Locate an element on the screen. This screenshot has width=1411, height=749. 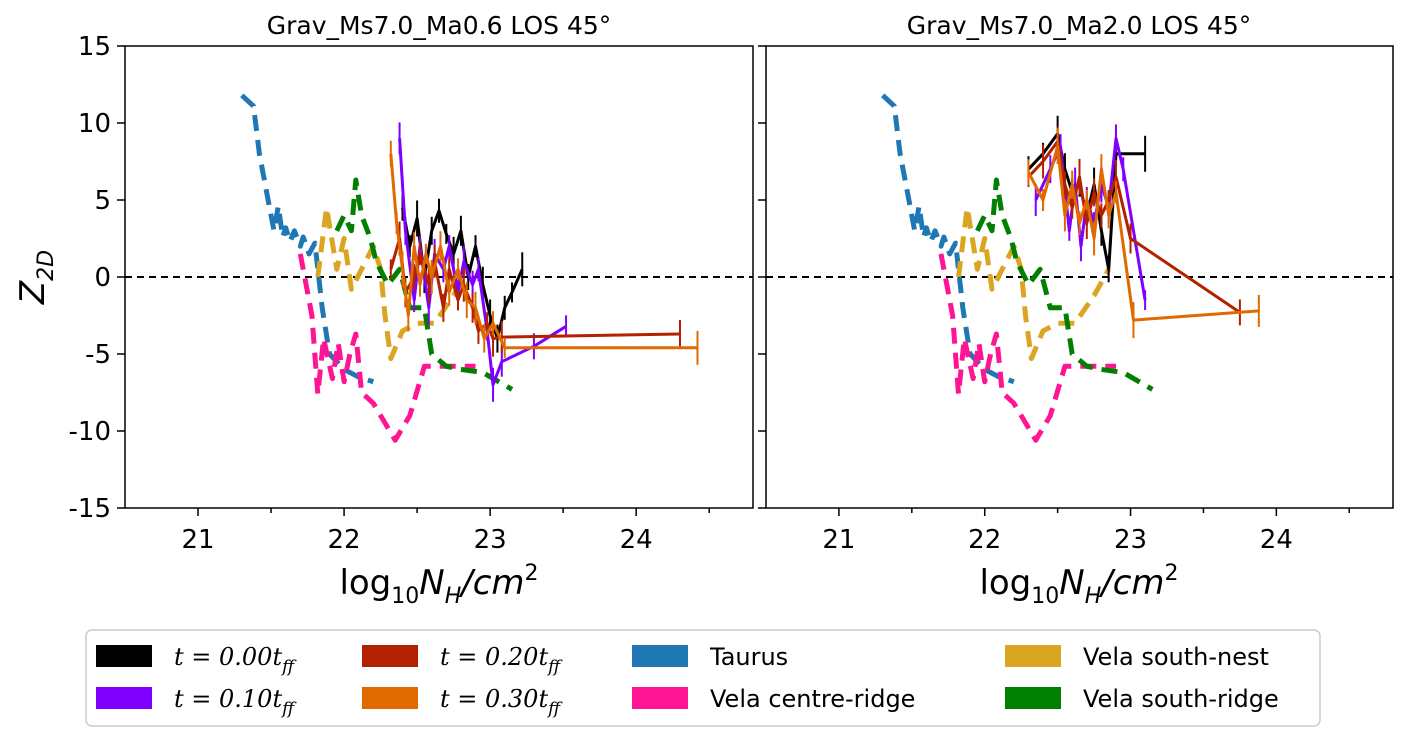
left-y-tick-label: -5 is located at coordinates (98, 355).